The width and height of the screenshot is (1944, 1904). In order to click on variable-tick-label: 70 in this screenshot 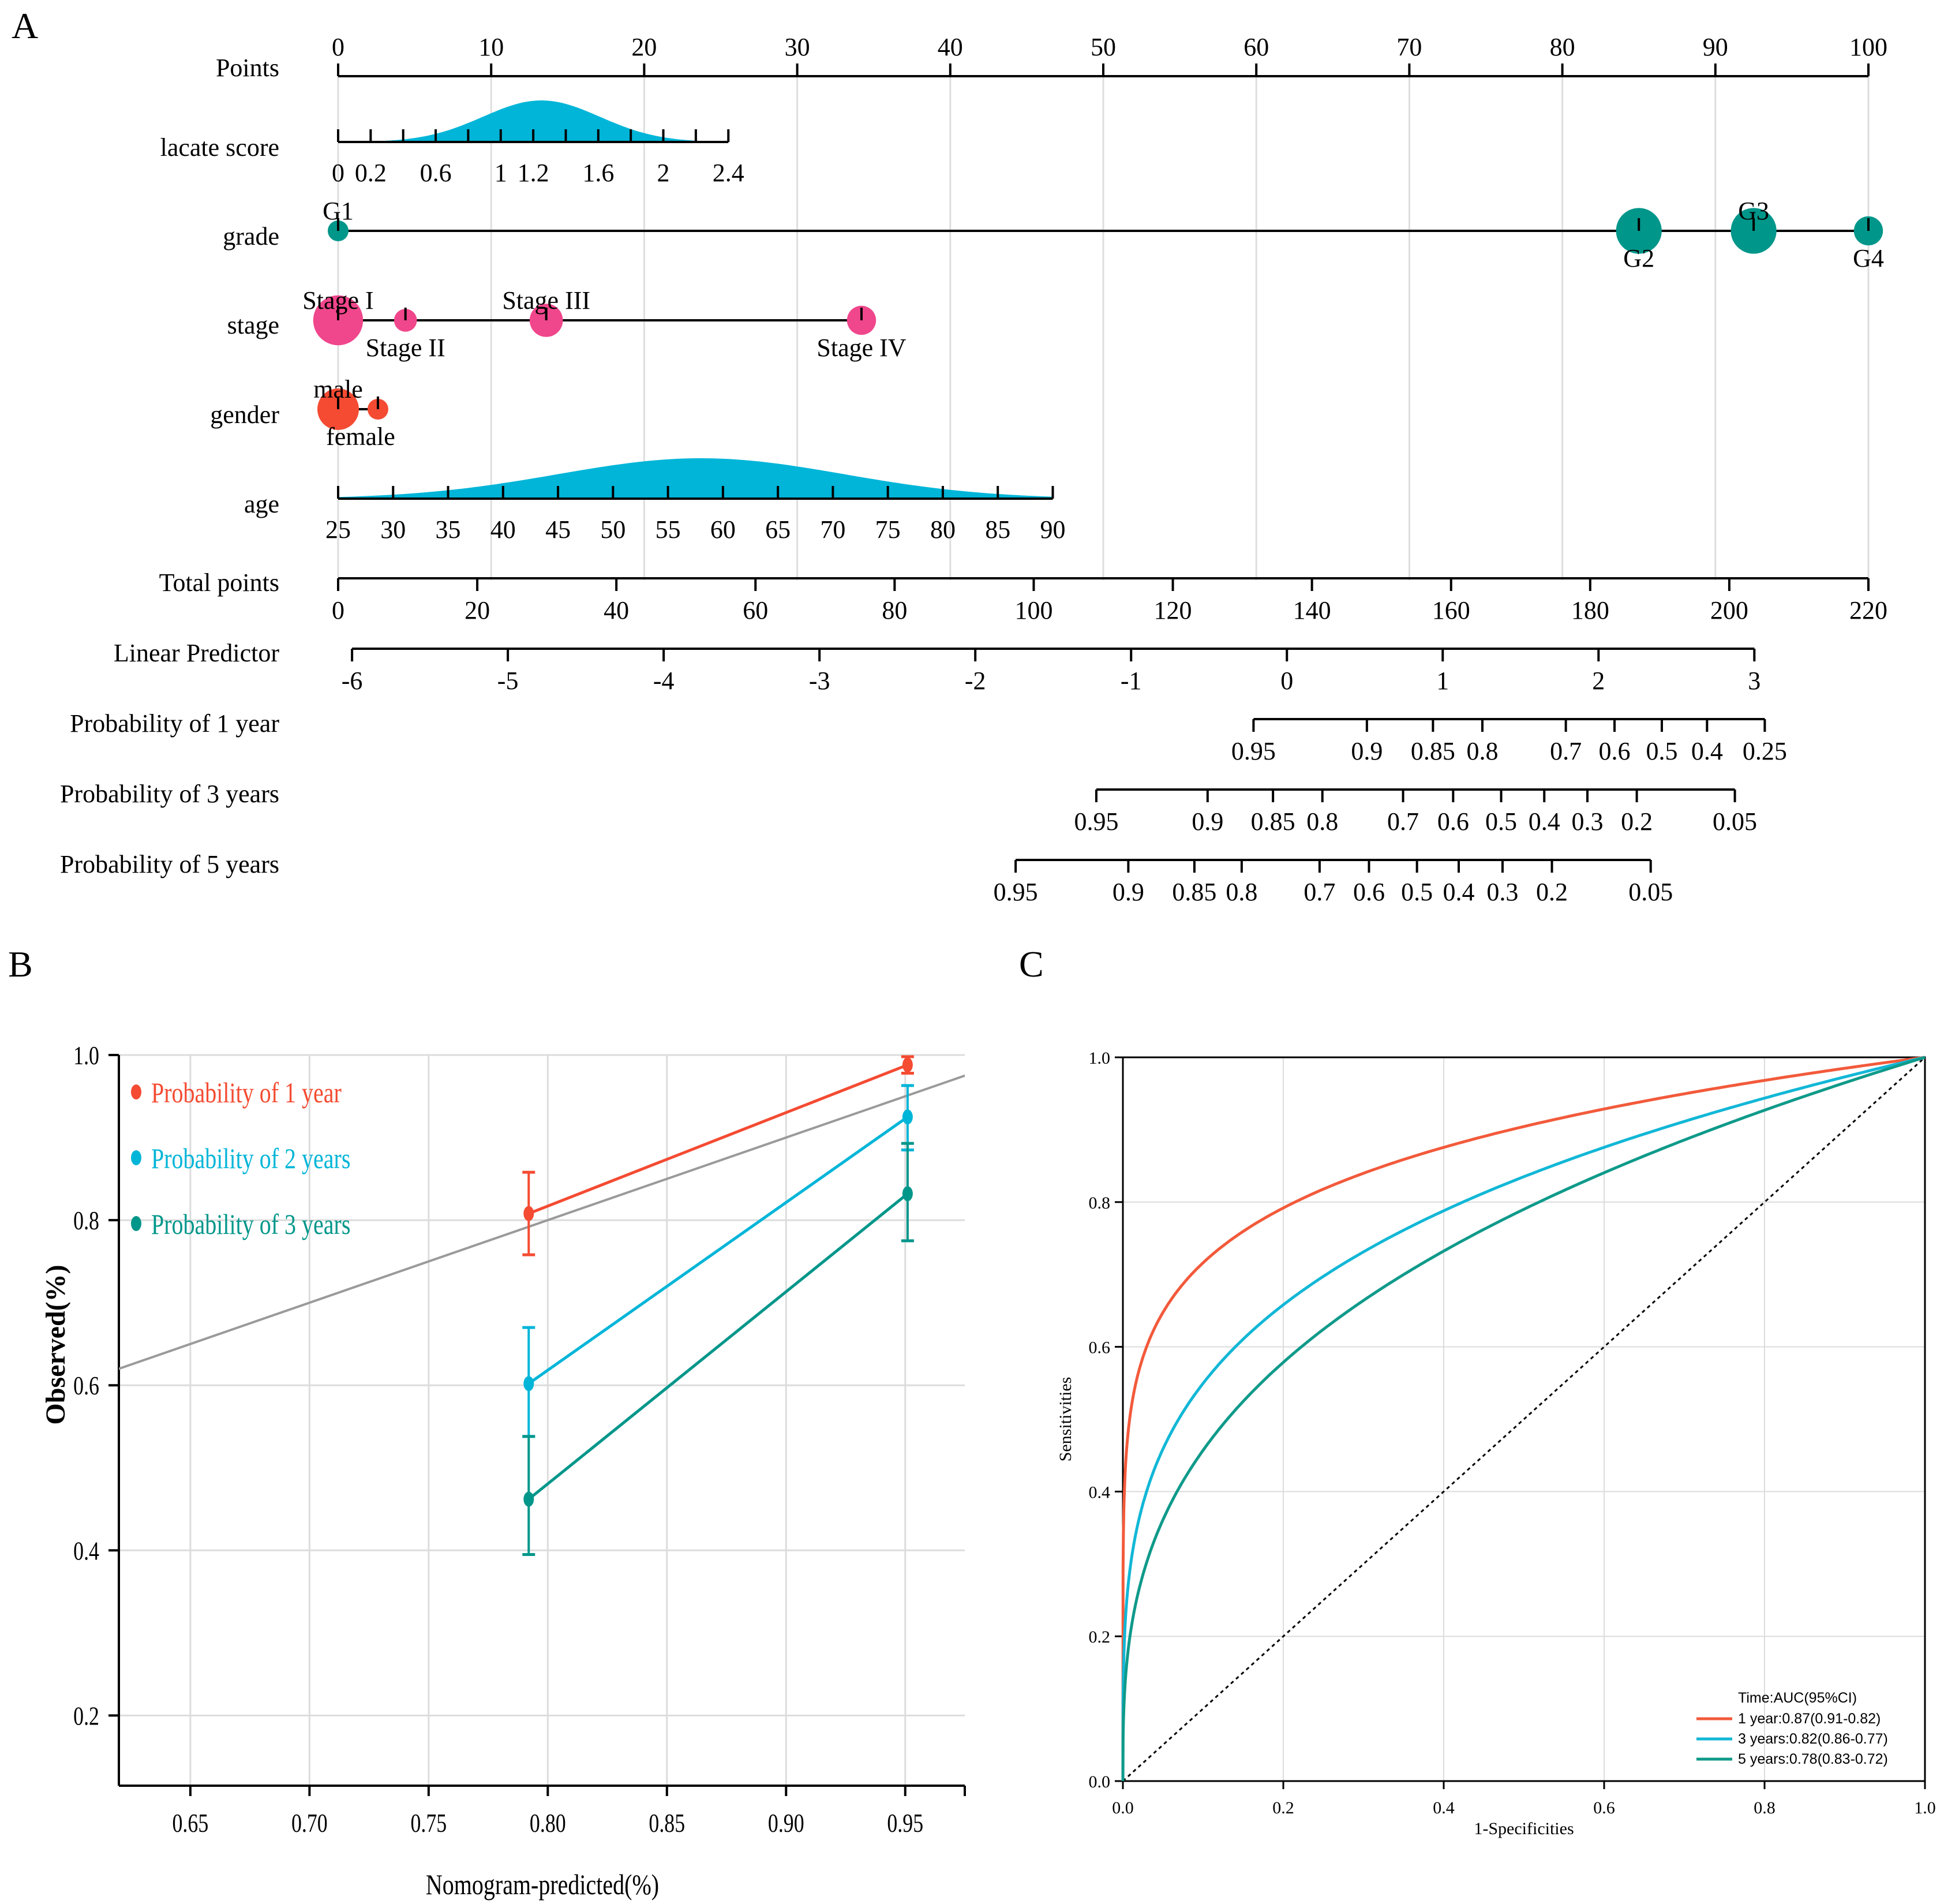, I will do `click(832, 530)`.